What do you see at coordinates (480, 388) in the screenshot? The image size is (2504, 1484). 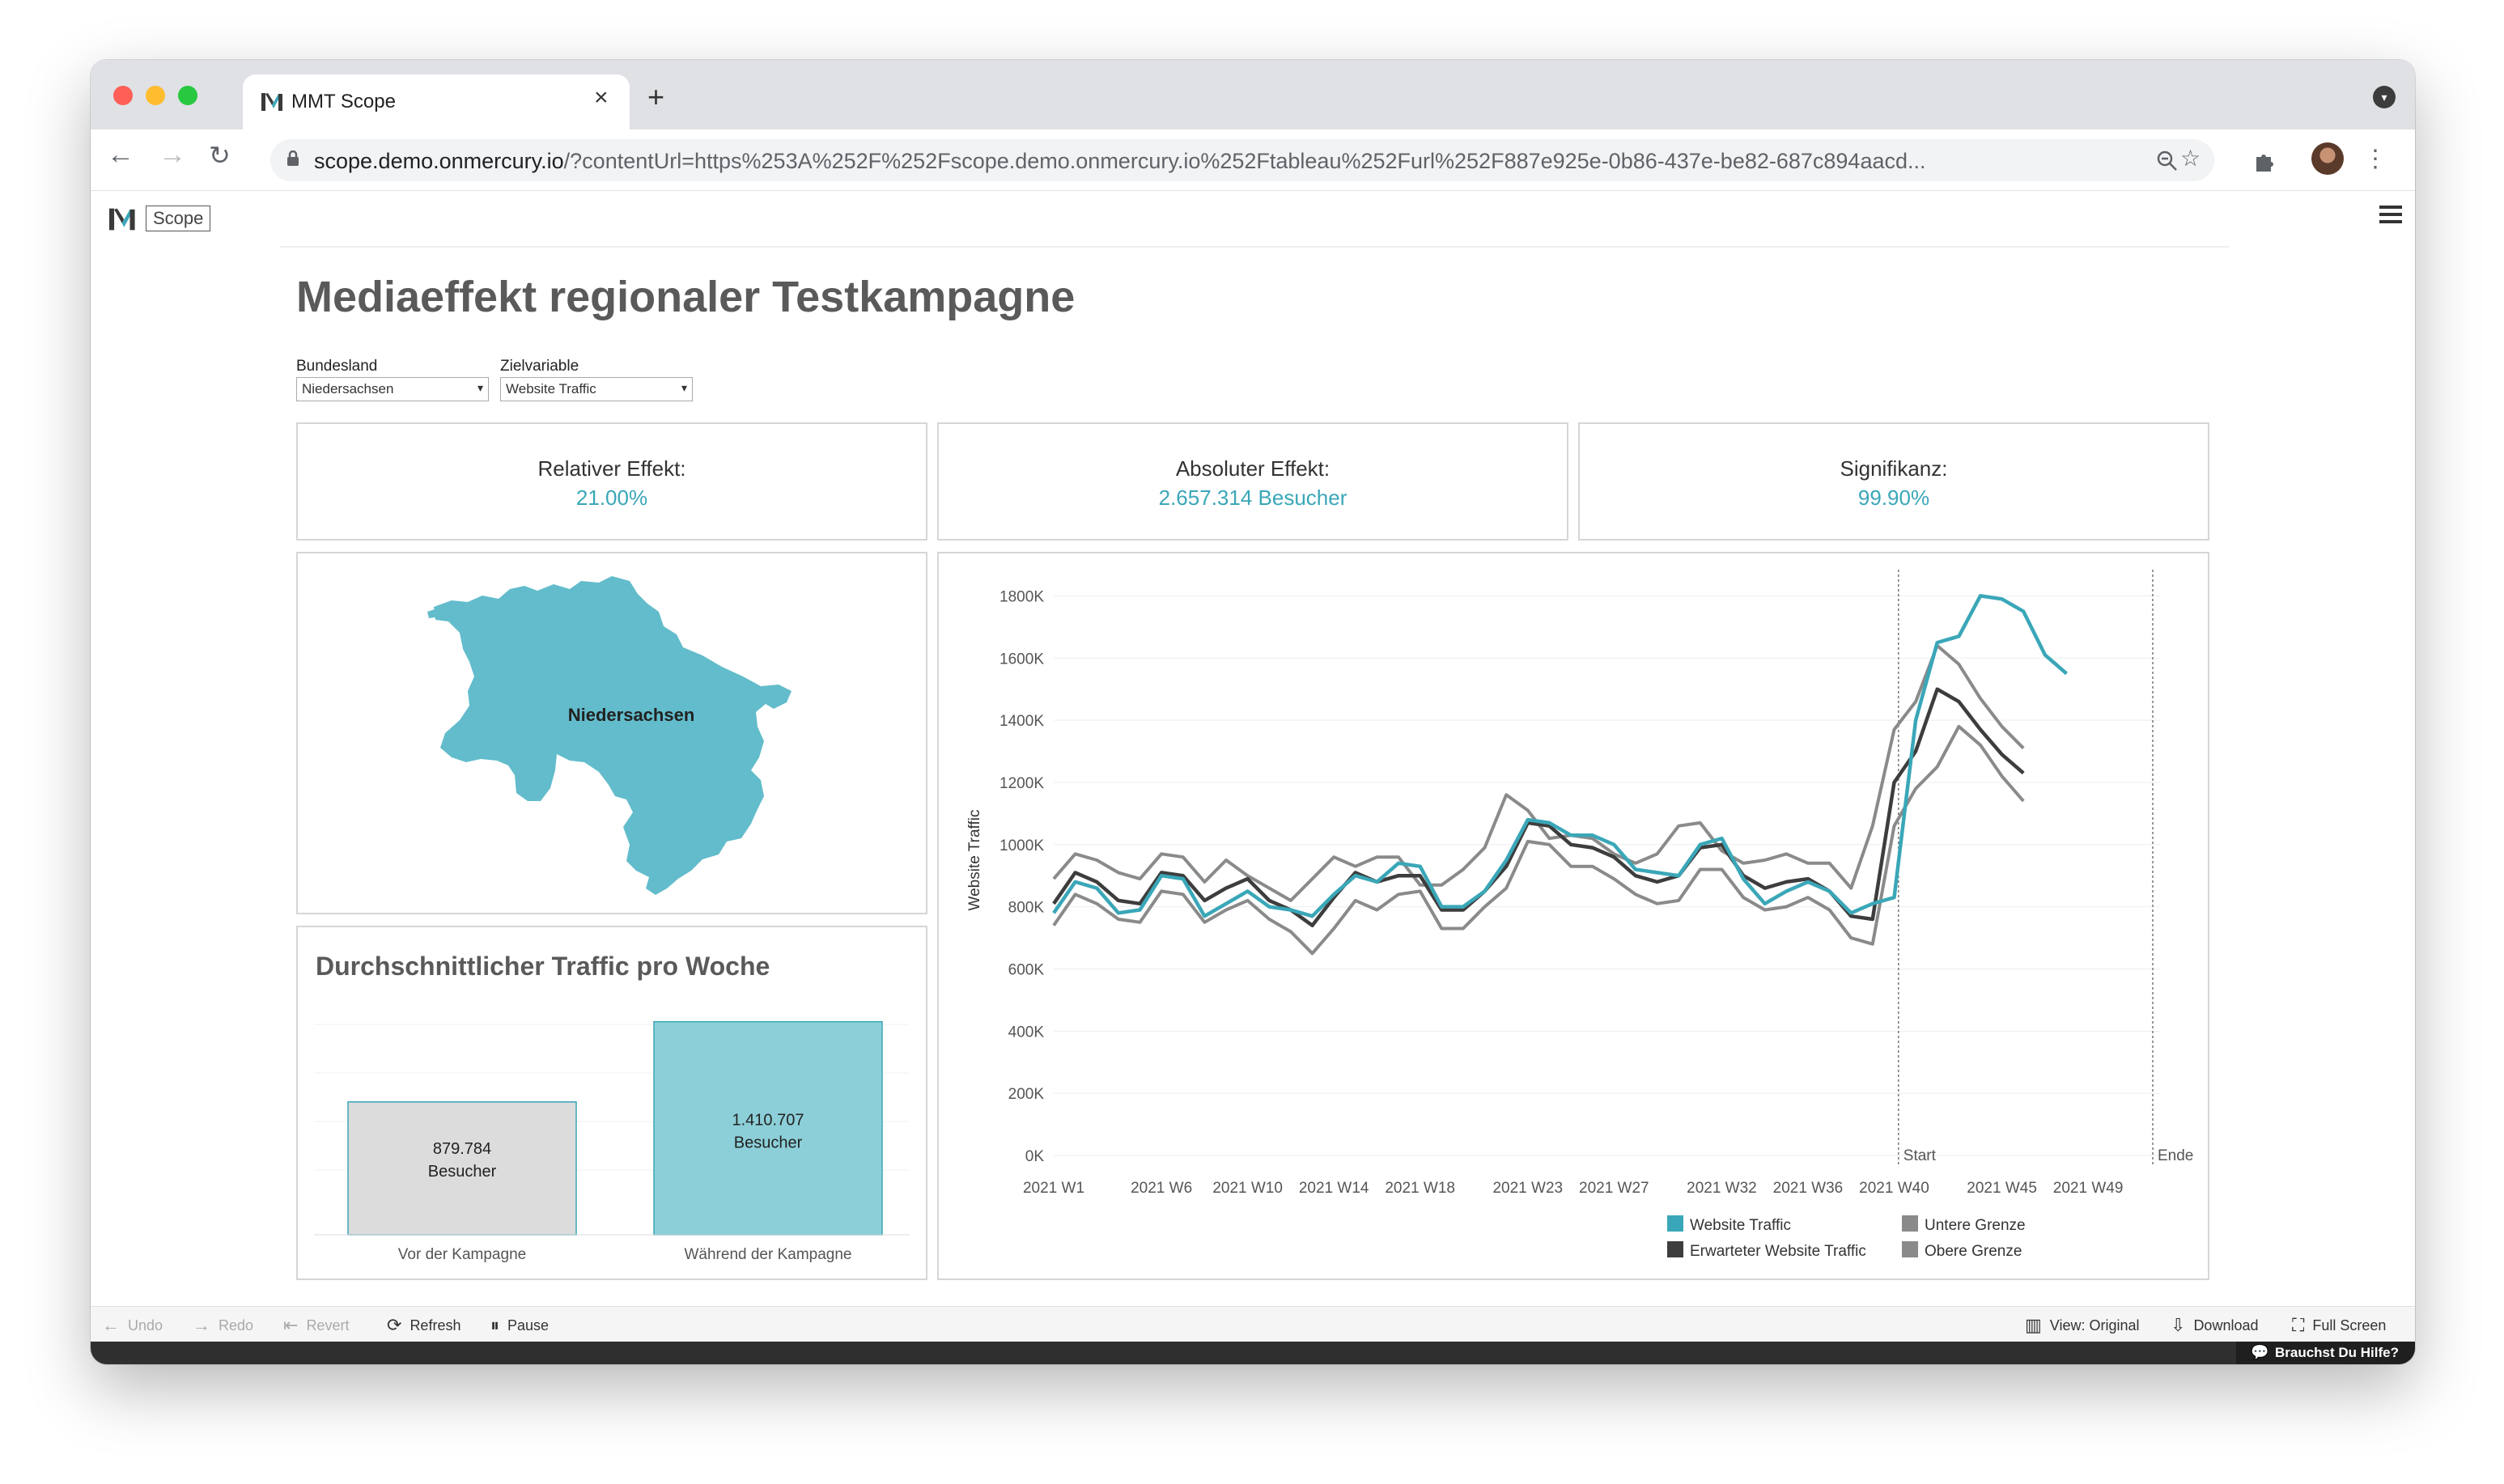 I see `chevron-down-icon: ▾` at bounding box center [480, 388].